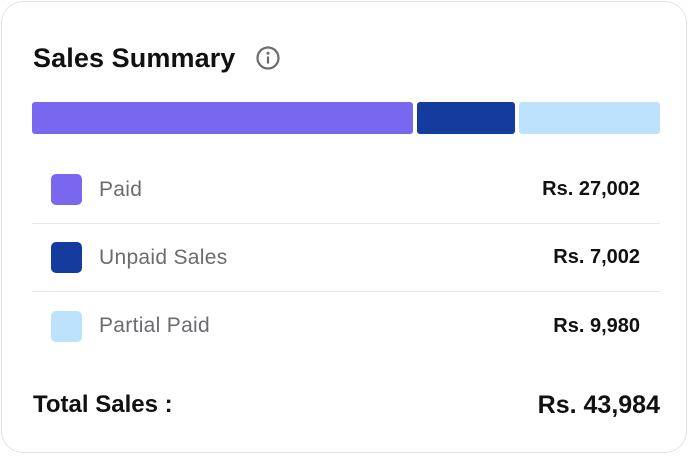 The height and width of the screenshot is (456, 690). What do you see at coordinates (268, 58) in the screenshot?
I see `info-icon` at bounding box center [268, 58].